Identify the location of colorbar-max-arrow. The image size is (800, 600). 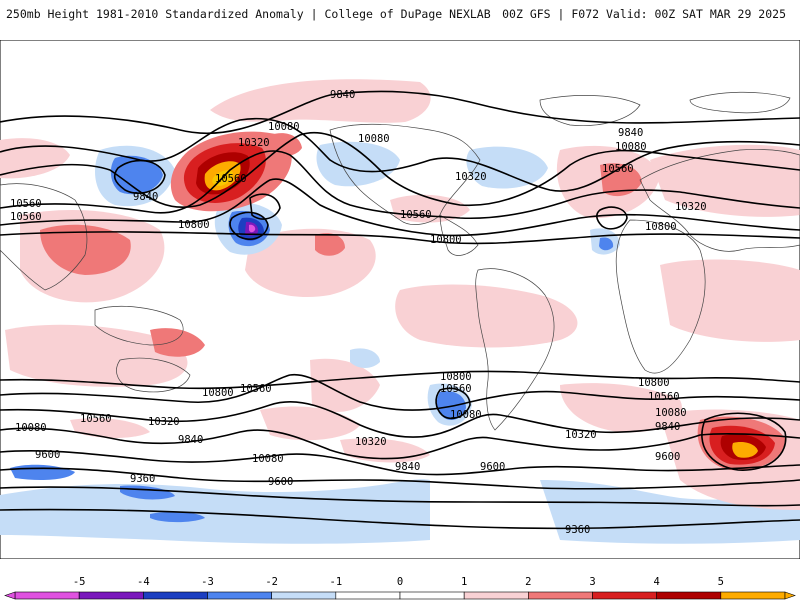
(790, 595).